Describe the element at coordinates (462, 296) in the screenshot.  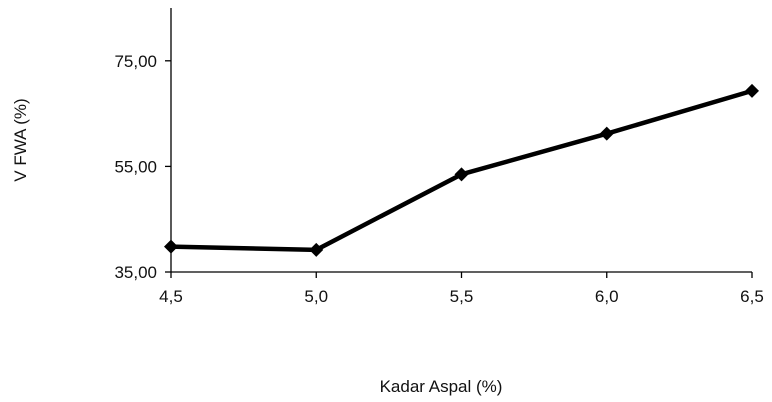
I see `x-tick-label: 5,5` at that location.